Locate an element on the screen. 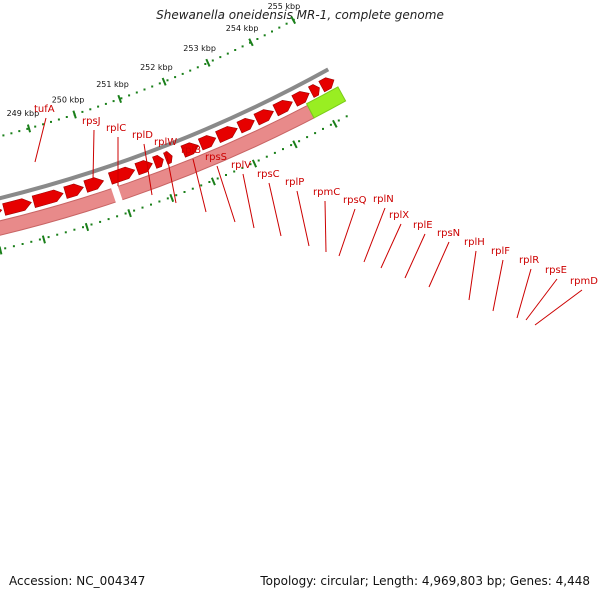  gene-label-rplH: rplH is located at coordinates (474, 242).